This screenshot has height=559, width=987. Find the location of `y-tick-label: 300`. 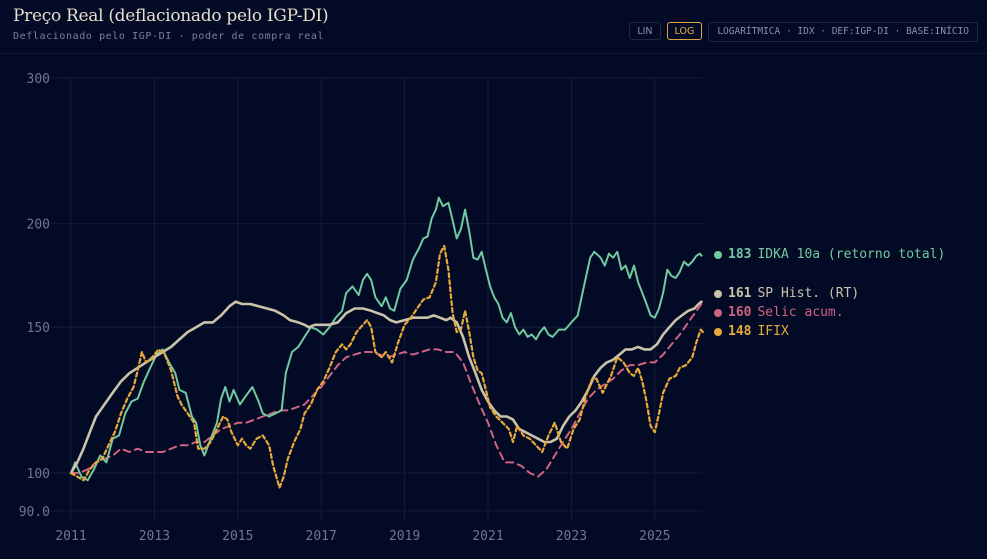

y-tick-label: 300 is located at coordinates (38, 79).